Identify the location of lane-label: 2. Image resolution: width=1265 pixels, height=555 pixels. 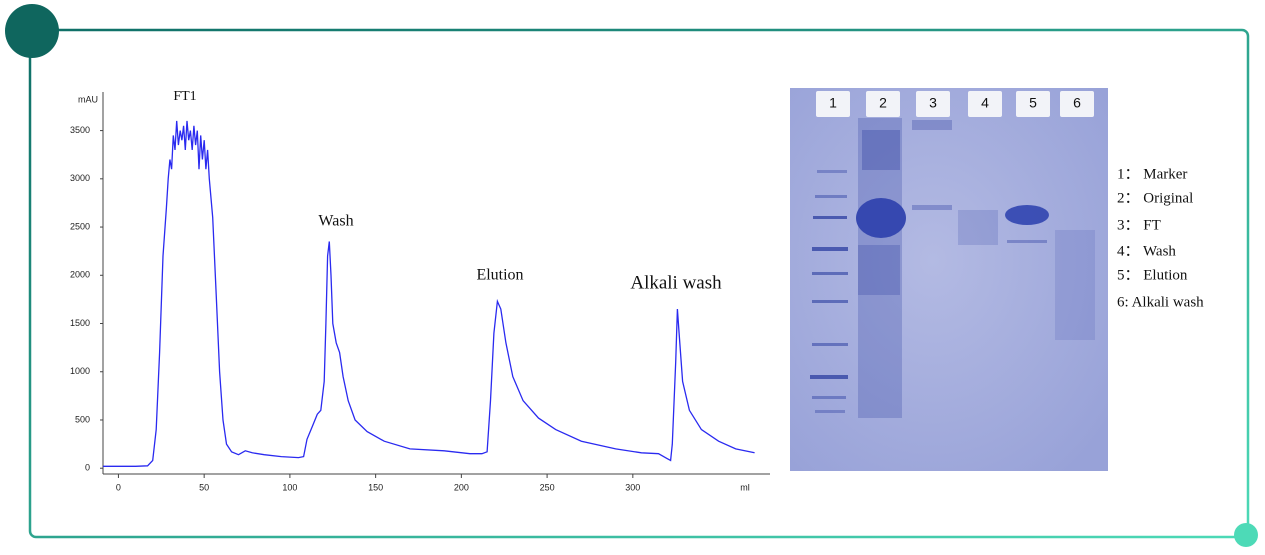
(883, 103).